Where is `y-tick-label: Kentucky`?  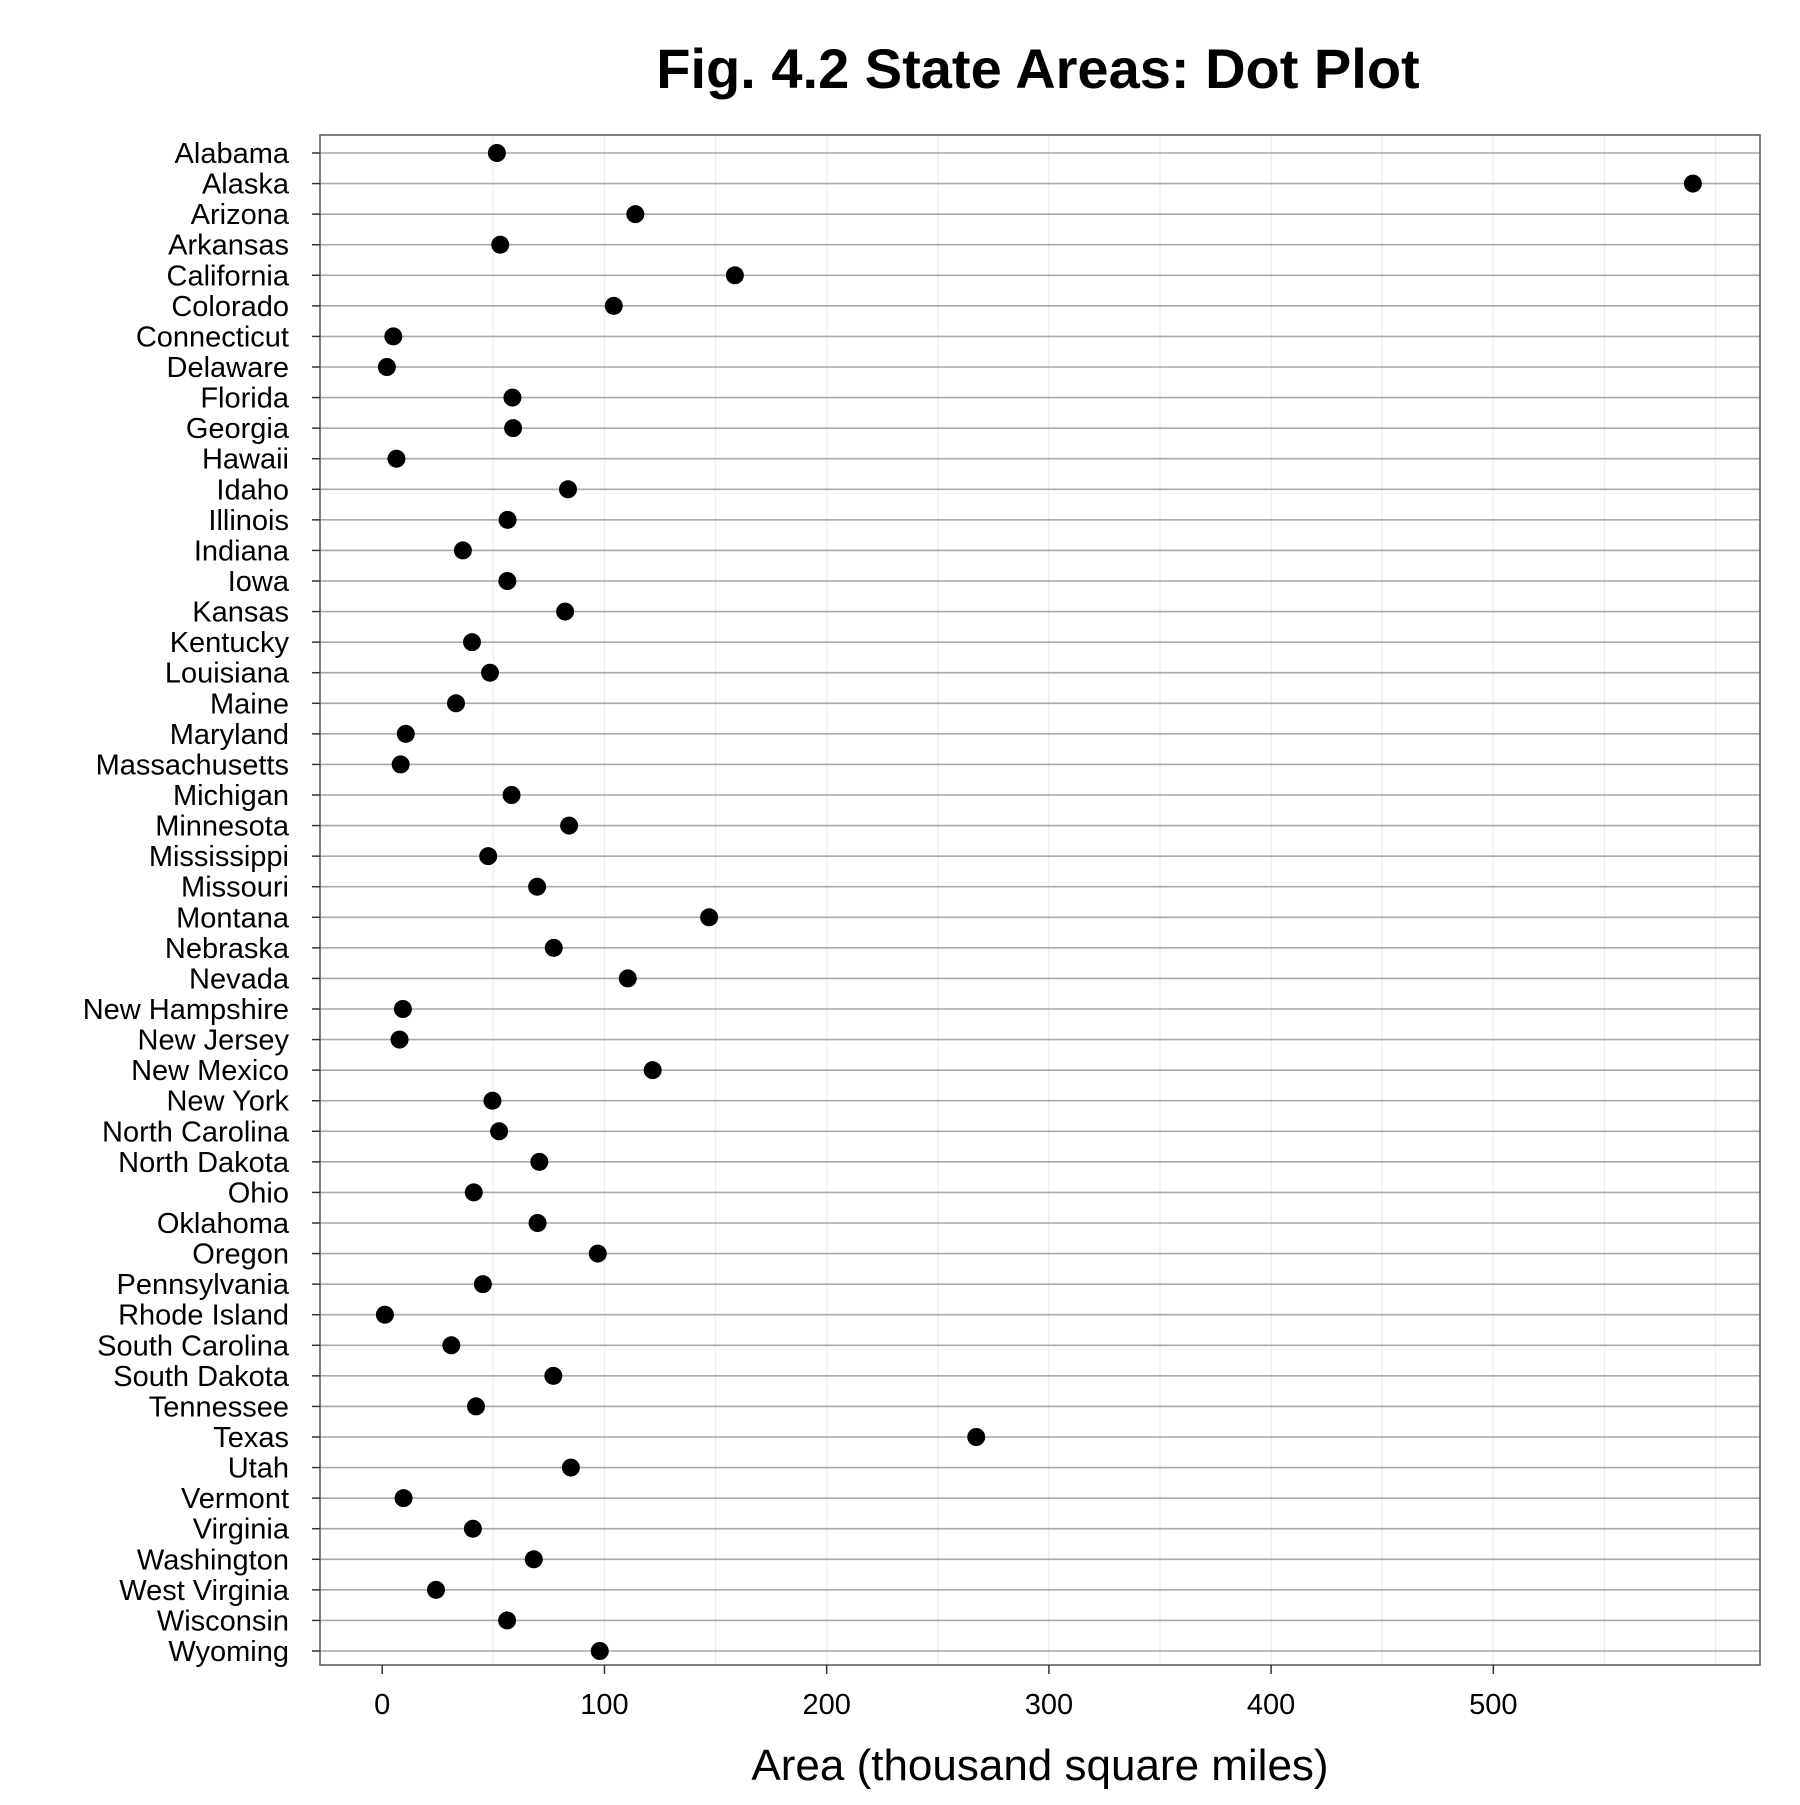 y-tick-label: Kentucky is located at coordinates (230, 643).